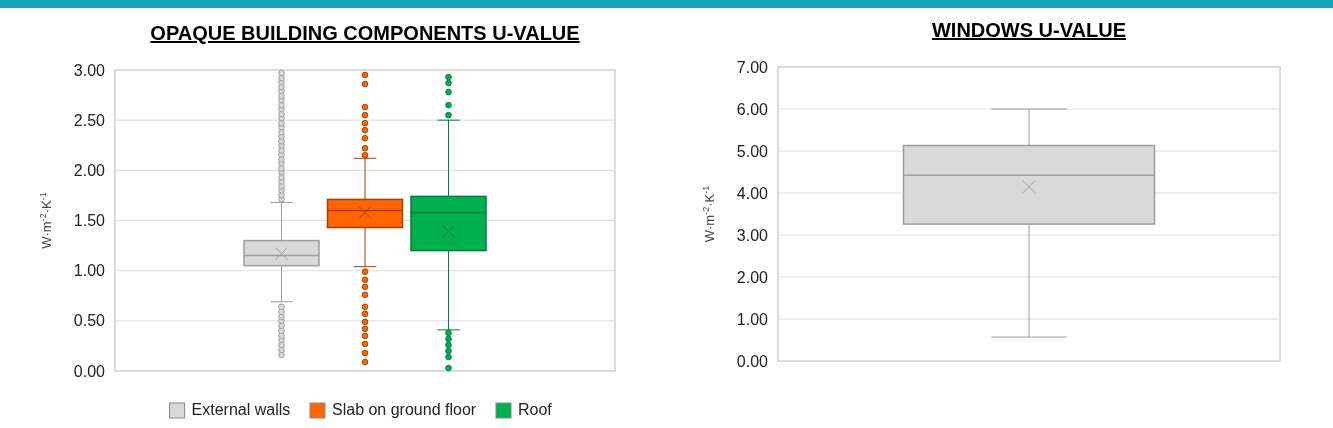 The image size is (1333, 428). Describe the element at coordinates (1029, 30) in the screenshot. I see `chart-title: WINDOWS U-VALUE` at that location.